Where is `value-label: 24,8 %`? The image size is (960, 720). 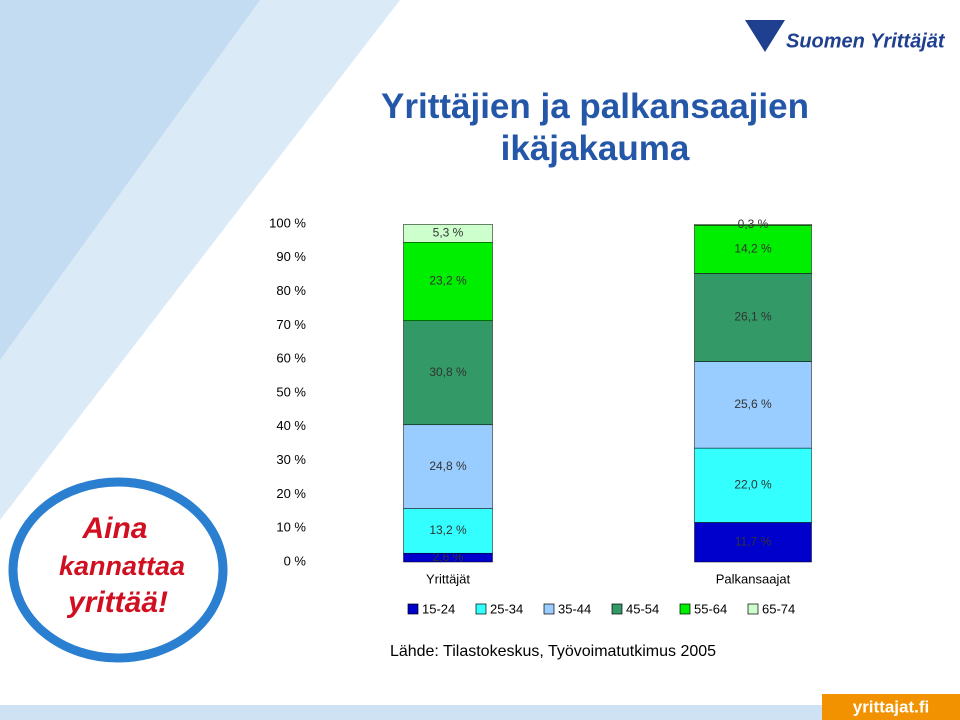 value-label: 24,8 % is located at coordinates (448, 466).